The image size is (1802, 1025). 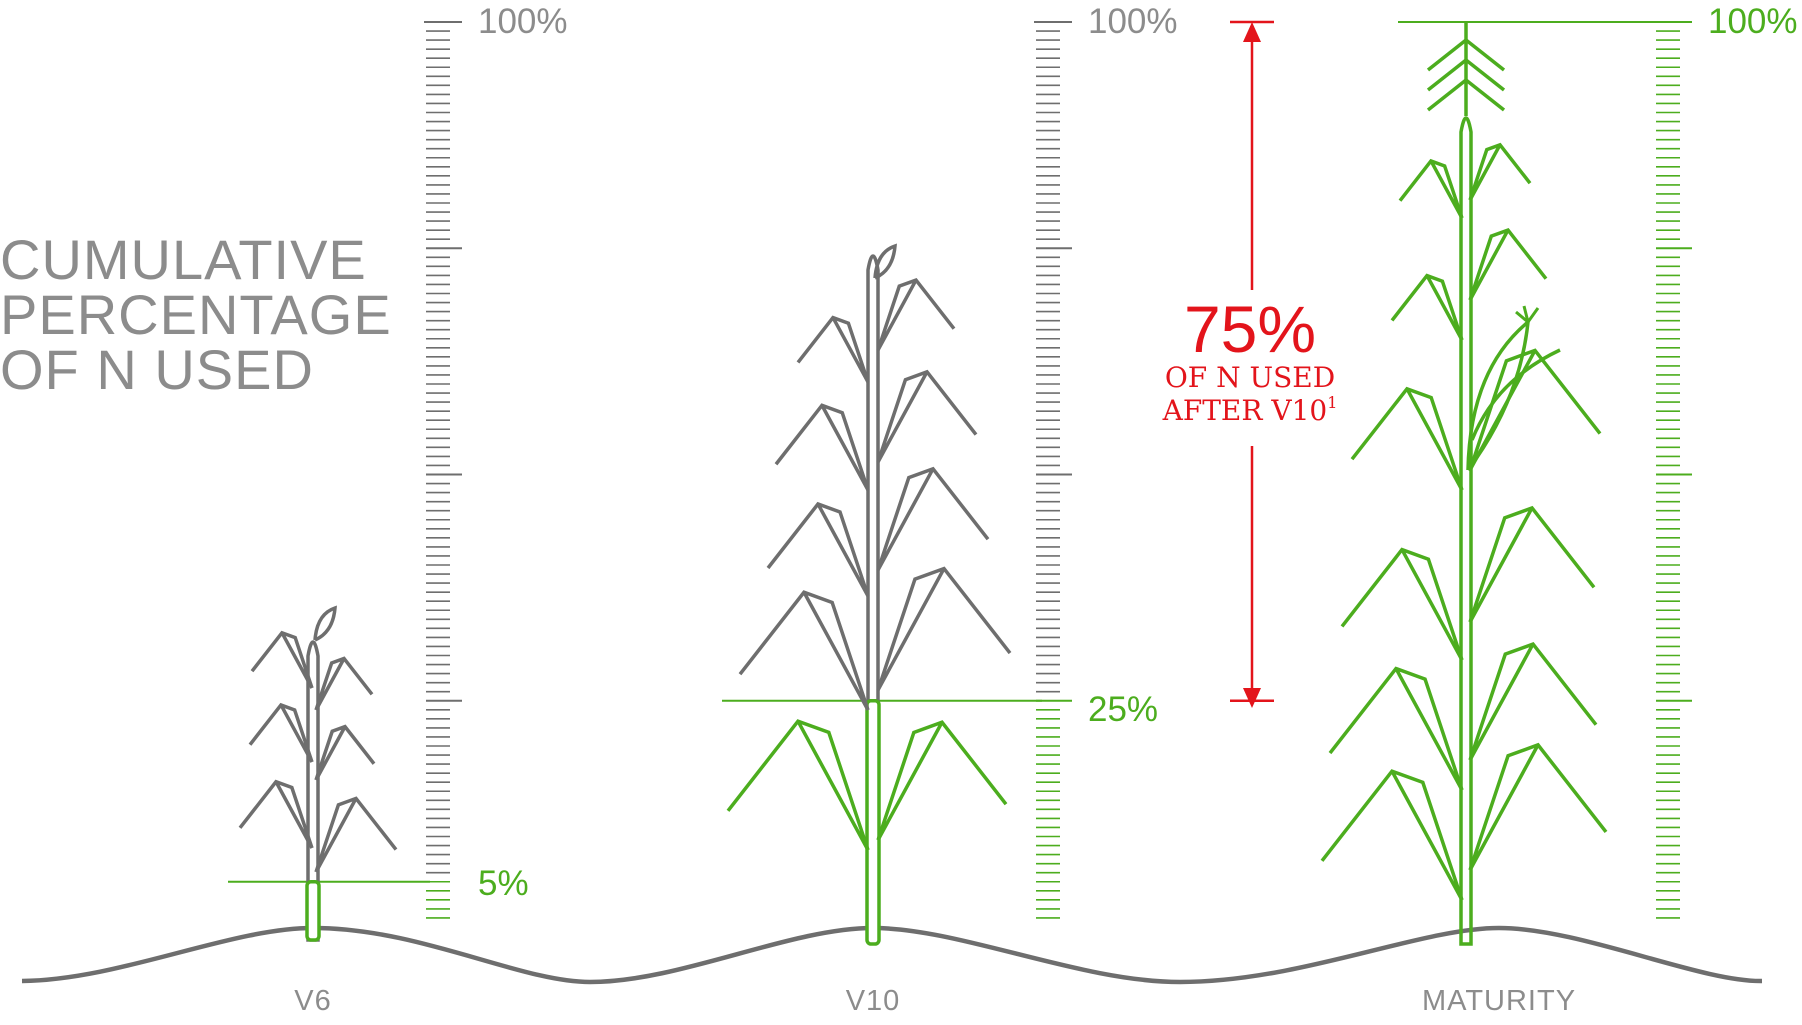 What do you see at coordinates (892, 955) in the screenshot?
I see `ground-line` at bounding box center [892, 955].